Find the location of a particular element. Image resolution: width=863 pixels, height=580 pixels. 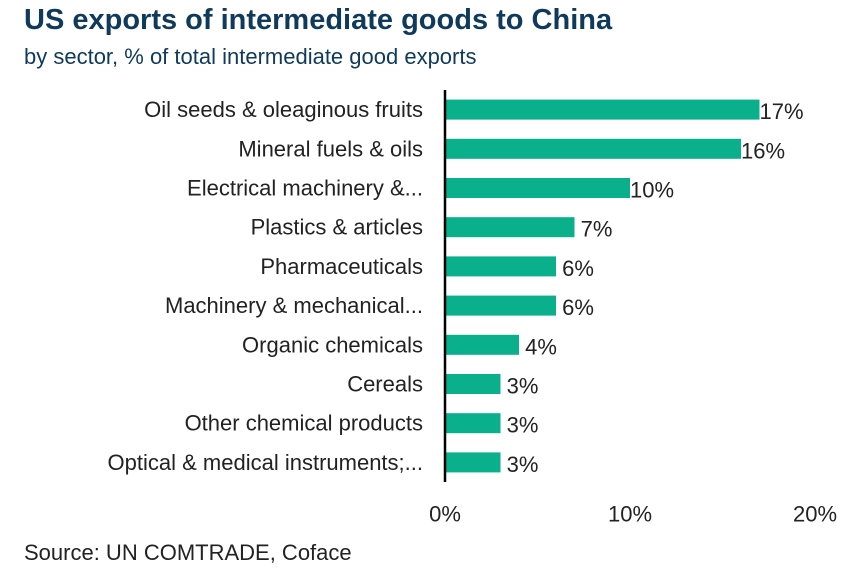

x-tick-label: 10% is located at coordinates (630, 514).